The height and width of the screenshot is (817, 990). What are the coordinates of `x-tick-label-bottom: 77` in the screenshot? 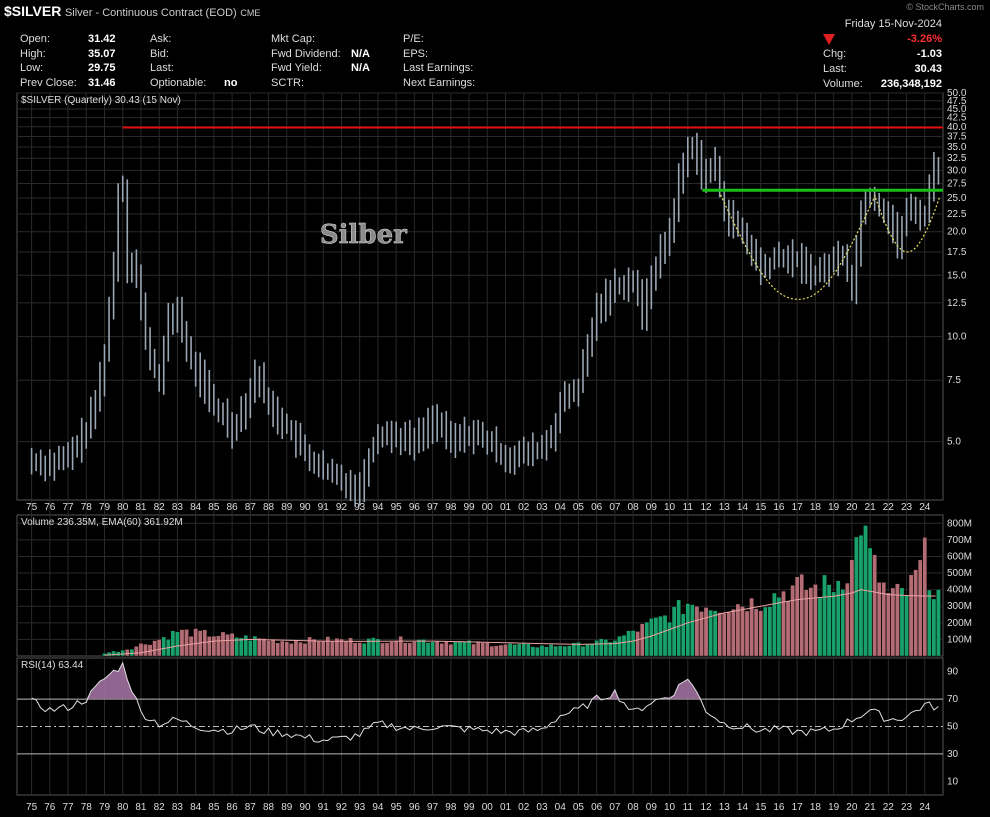 It's located at (68, 807).